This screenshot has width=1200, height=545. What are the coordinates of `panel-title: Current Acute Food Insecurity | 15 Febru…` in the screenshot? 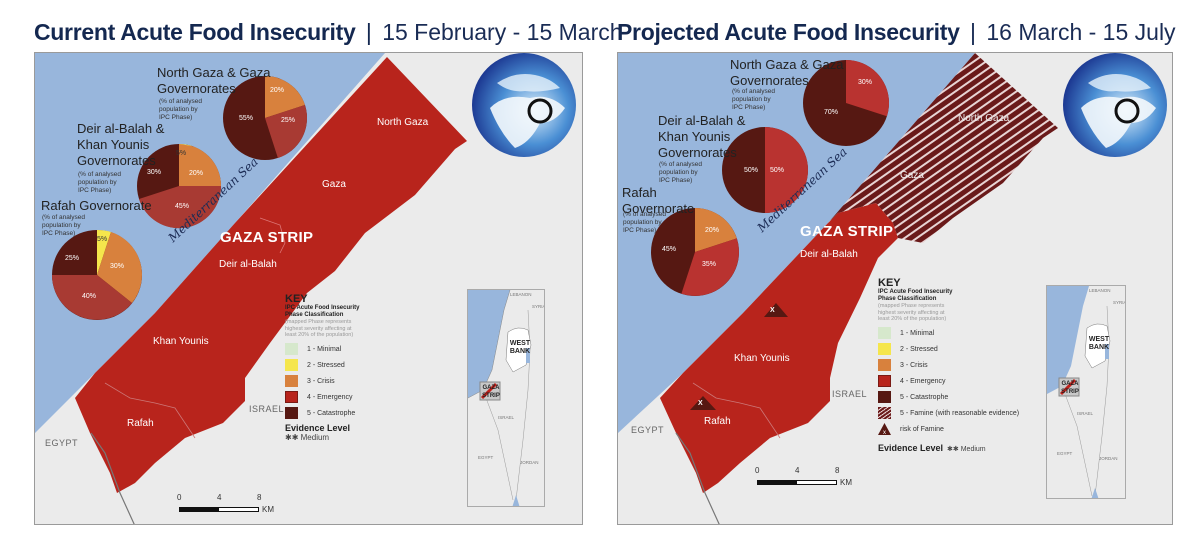 It's located at (328, 32).